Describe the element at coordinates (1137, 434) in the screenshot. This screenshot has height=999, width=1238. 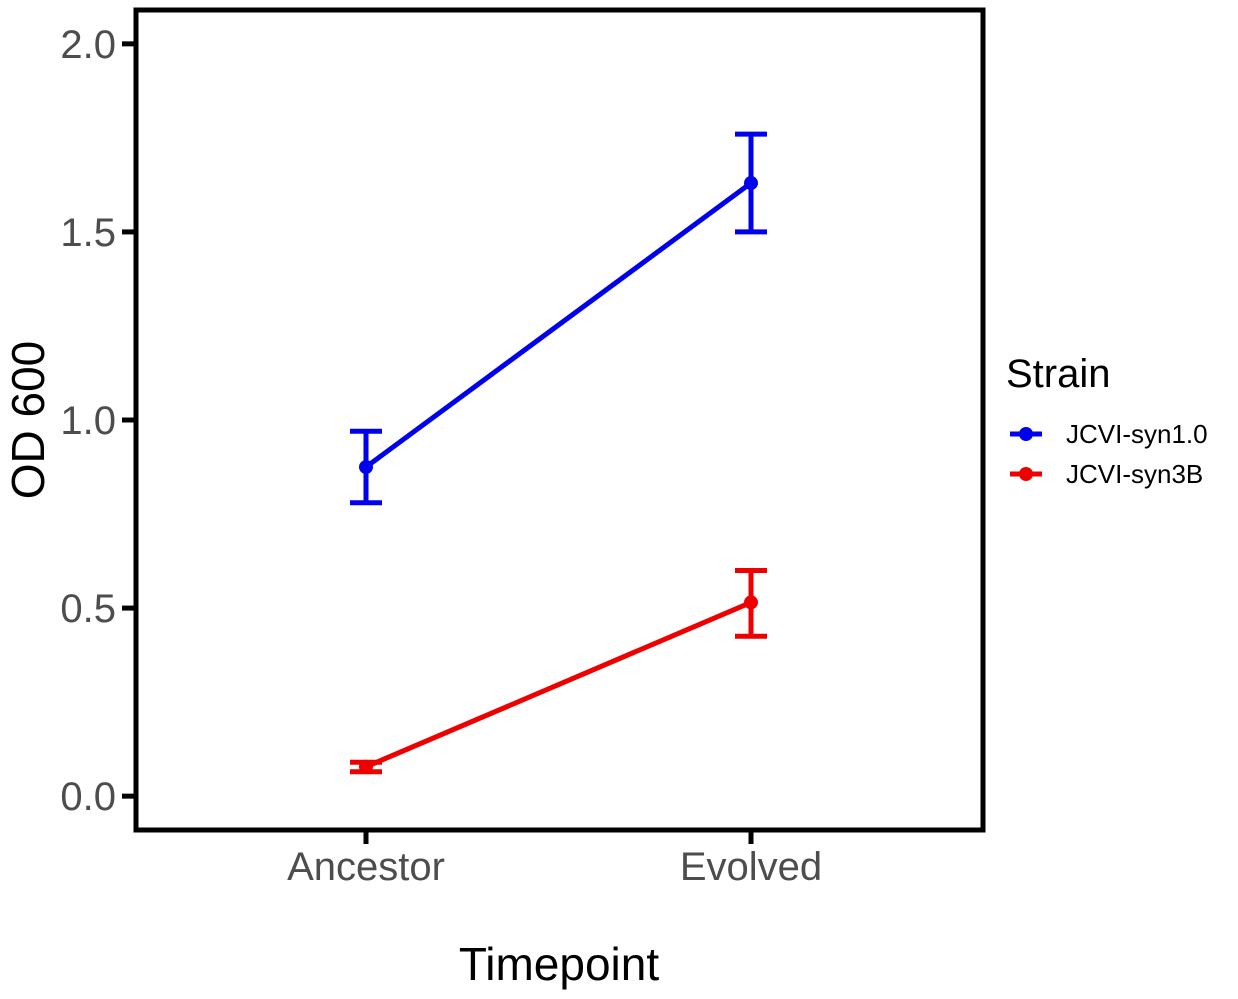
I see `legend-label: JCVI-syn1.0` at that location.